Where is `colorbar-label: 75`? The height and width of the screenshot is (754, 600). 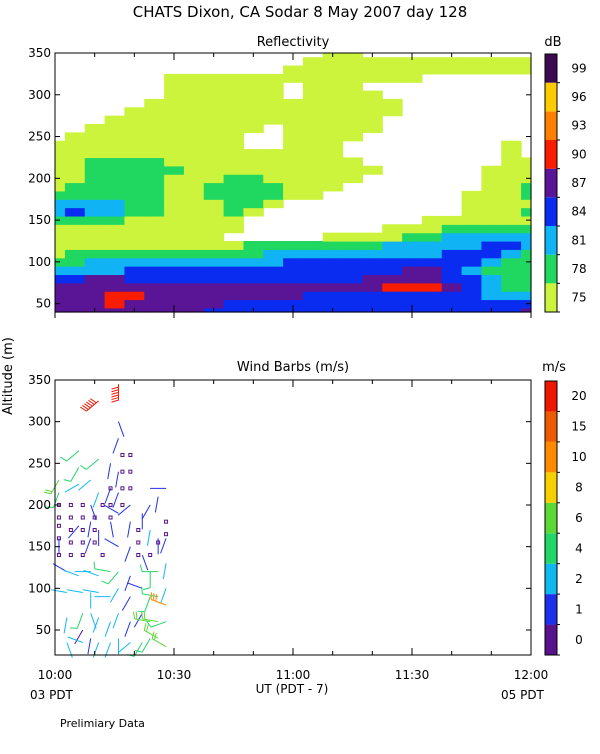 colorbar-label: 75 is located at coordinates (578, 298).